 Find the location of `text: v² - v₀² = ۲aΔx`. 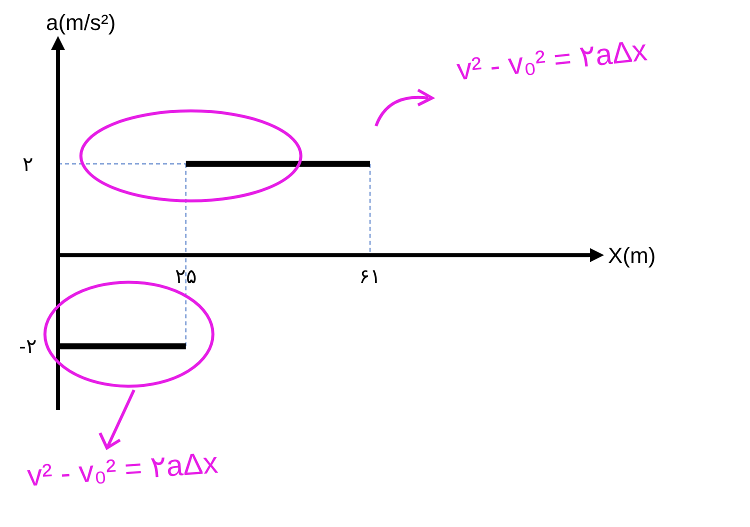

text: v² - v₀² = ۲aΔx is located at coordinates (123, 469).